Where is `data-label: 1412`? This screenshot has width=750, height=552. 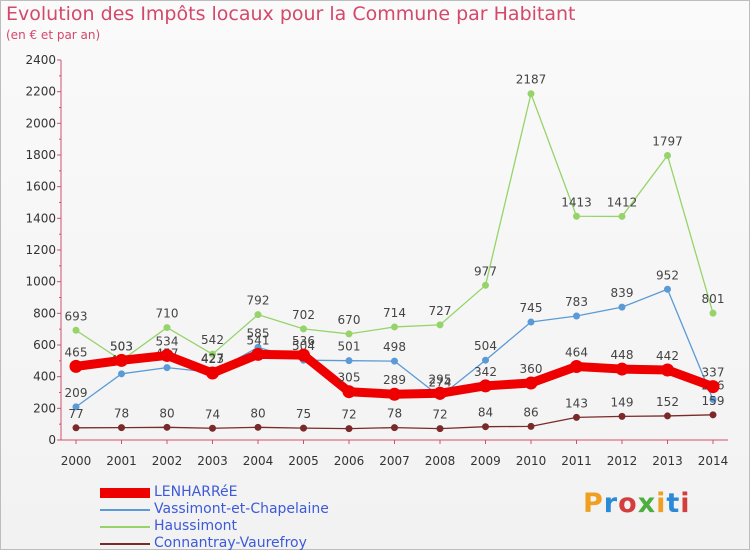
data-label: 1412 is located at coordinates (622, 202).